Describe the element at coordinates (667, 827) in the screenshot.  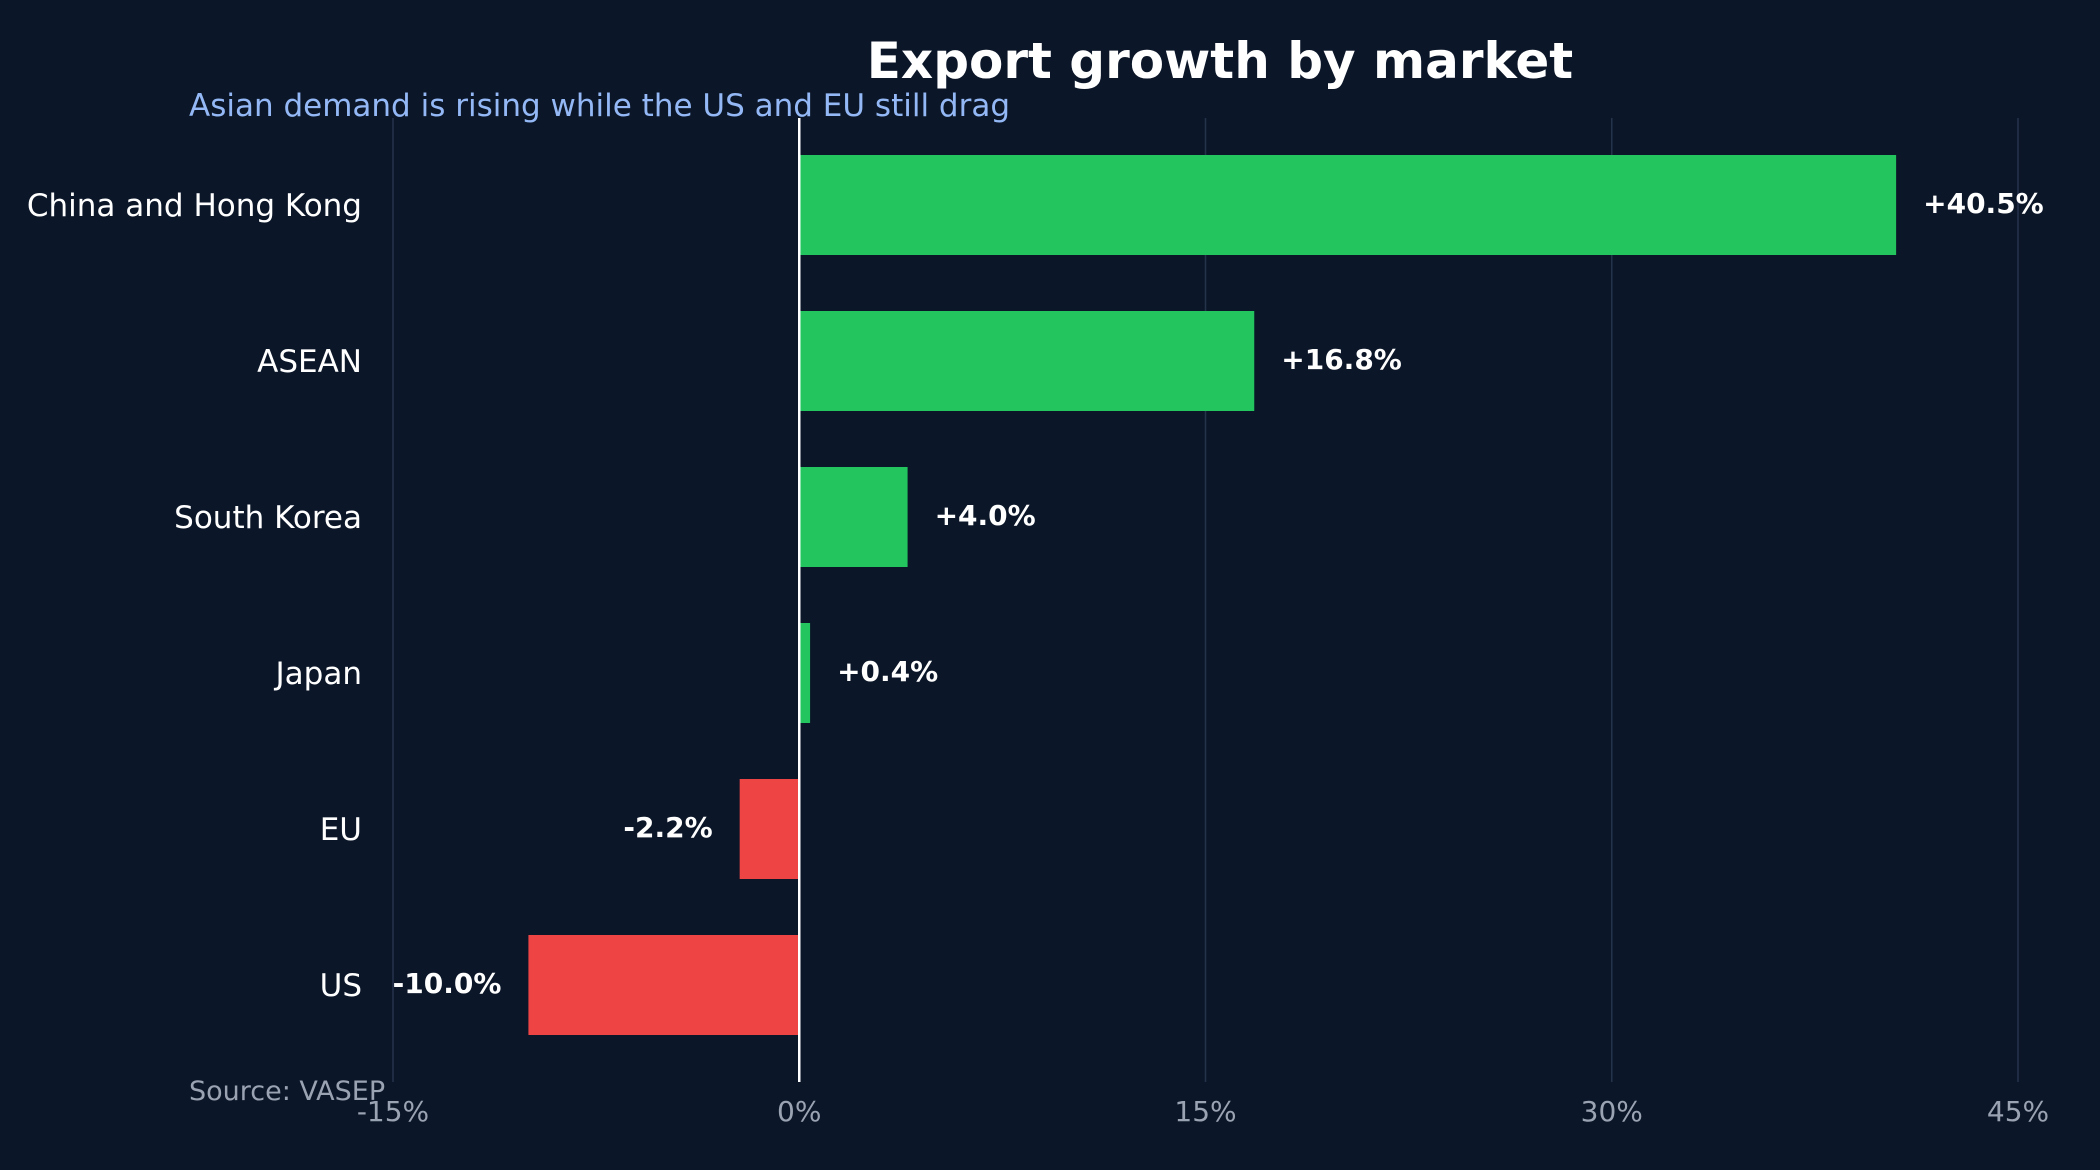
I see `value-label: -2.2%` at that location.